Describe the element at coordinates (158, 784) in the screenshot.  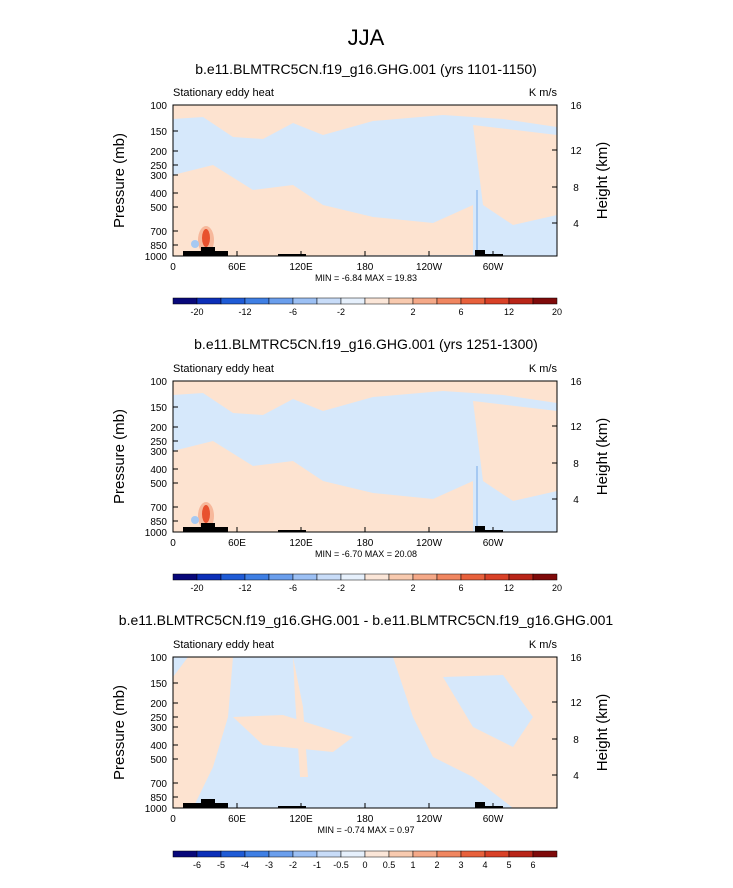
I see `y-tick-label: 700` at that location.